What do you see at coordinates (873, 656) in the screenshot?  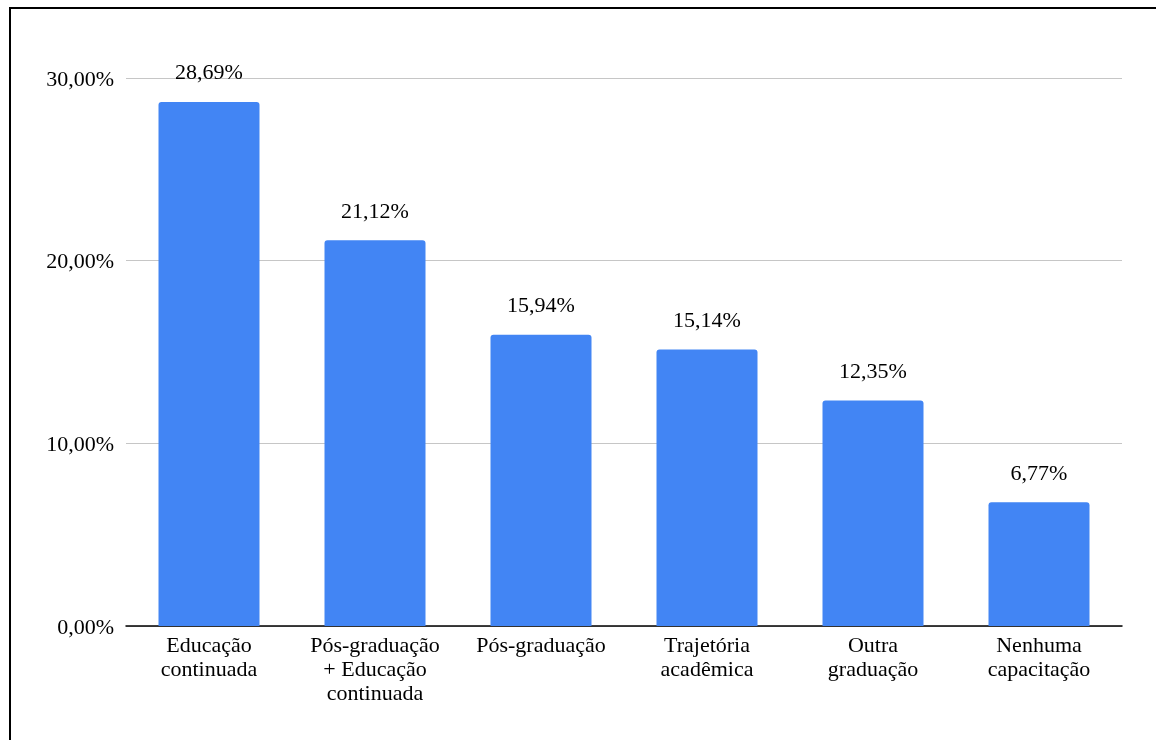 I see `x-tick-label: Outra graduação` at bounding box center [873, 656].